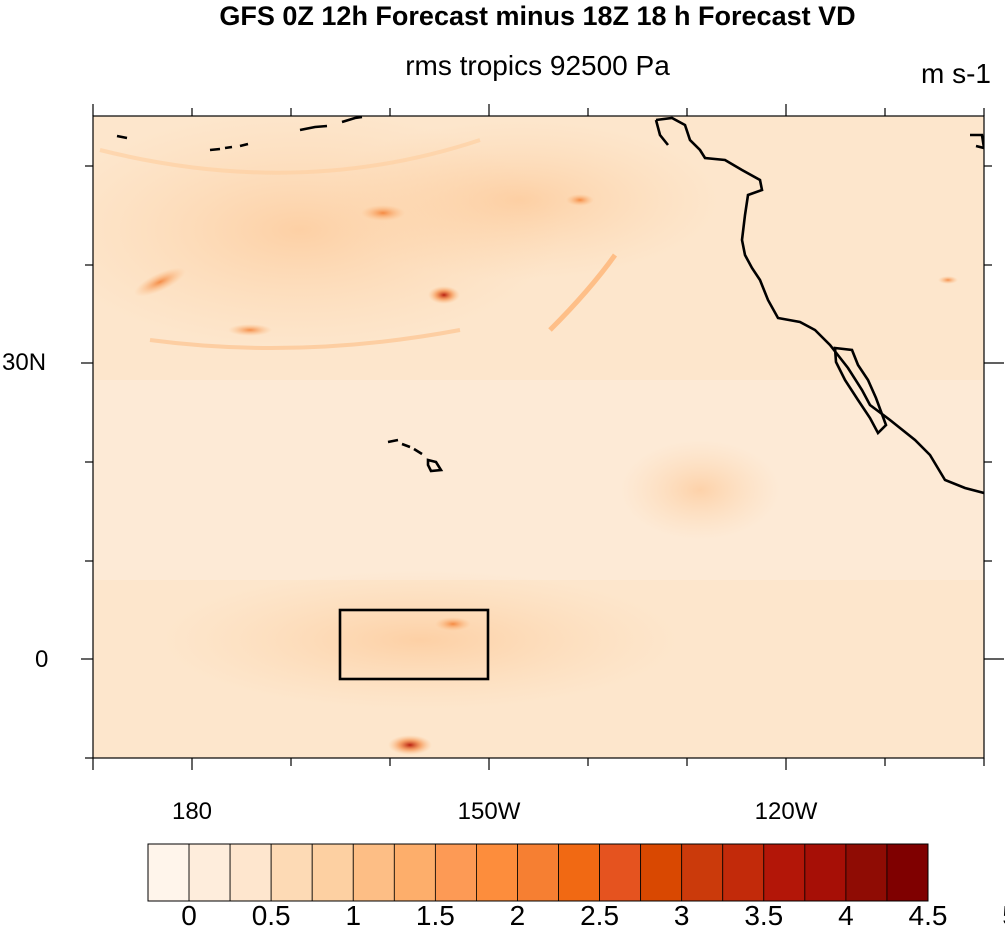 The height and width of the screenshot is (944, 1005). Describe the element at coordinates (42, 659) in the screenshot. I see `lat-label-0: 0` at that location.